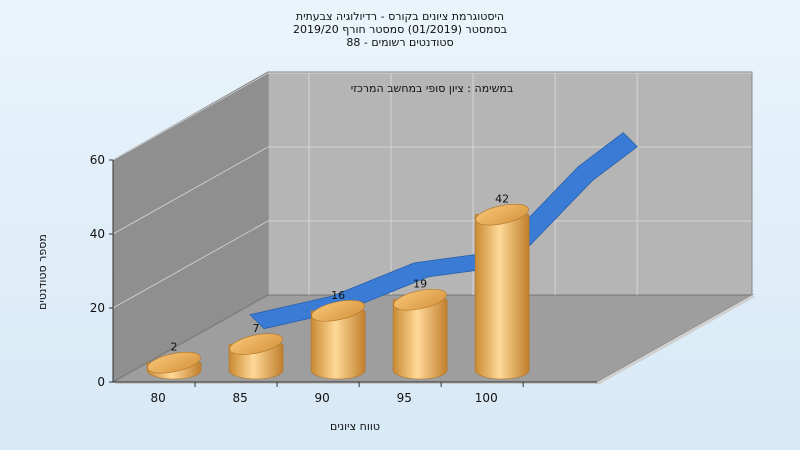  Describe the element at coordinates (337, 393) in the screenshot. I see `x-axis-ticks: 80 85 90 95 100` at that location.